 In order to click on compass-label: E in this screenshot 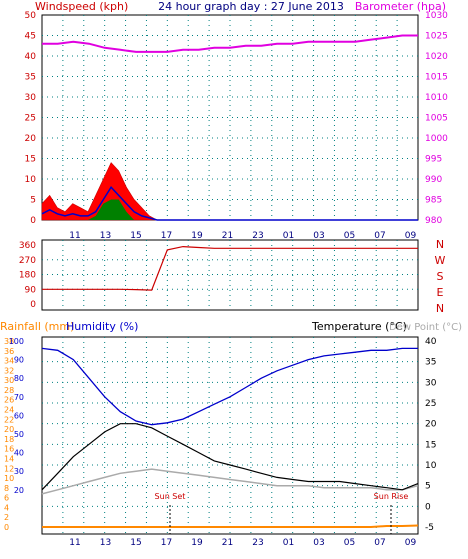, I will do `click(440, 292)`.